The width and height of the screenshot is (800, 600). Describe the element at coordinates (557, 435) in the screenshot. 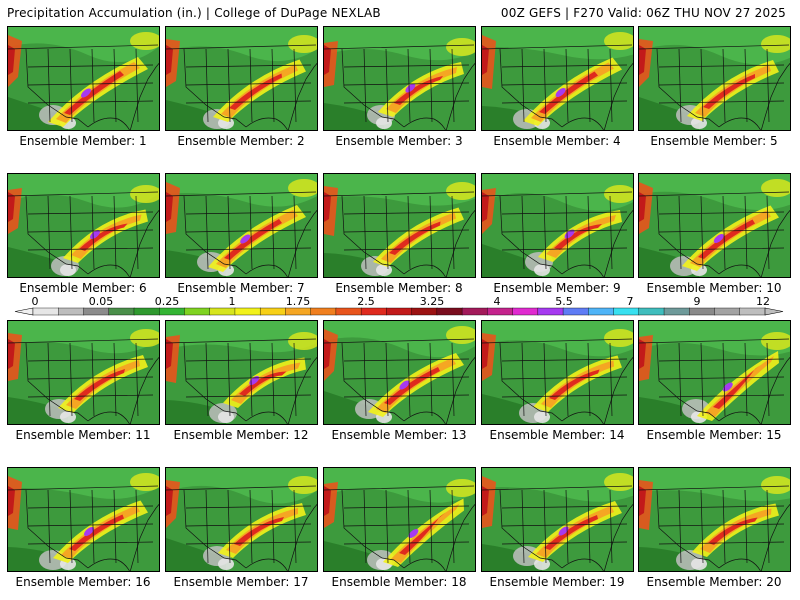

I see `ensemble-member-label: Ensemble Member: 14` at that location.